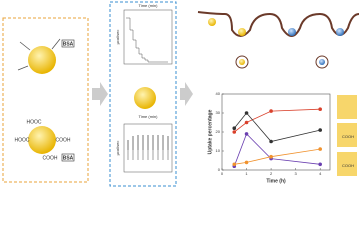  I want to click on x-tick-label: 4, so click(320, 173).